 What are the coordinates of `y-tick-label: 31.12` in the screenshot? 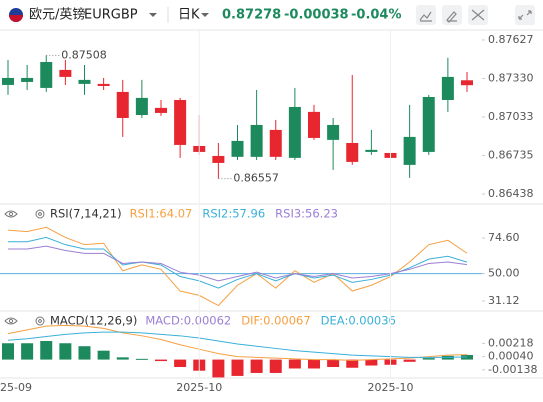 It's located at (504, 300).